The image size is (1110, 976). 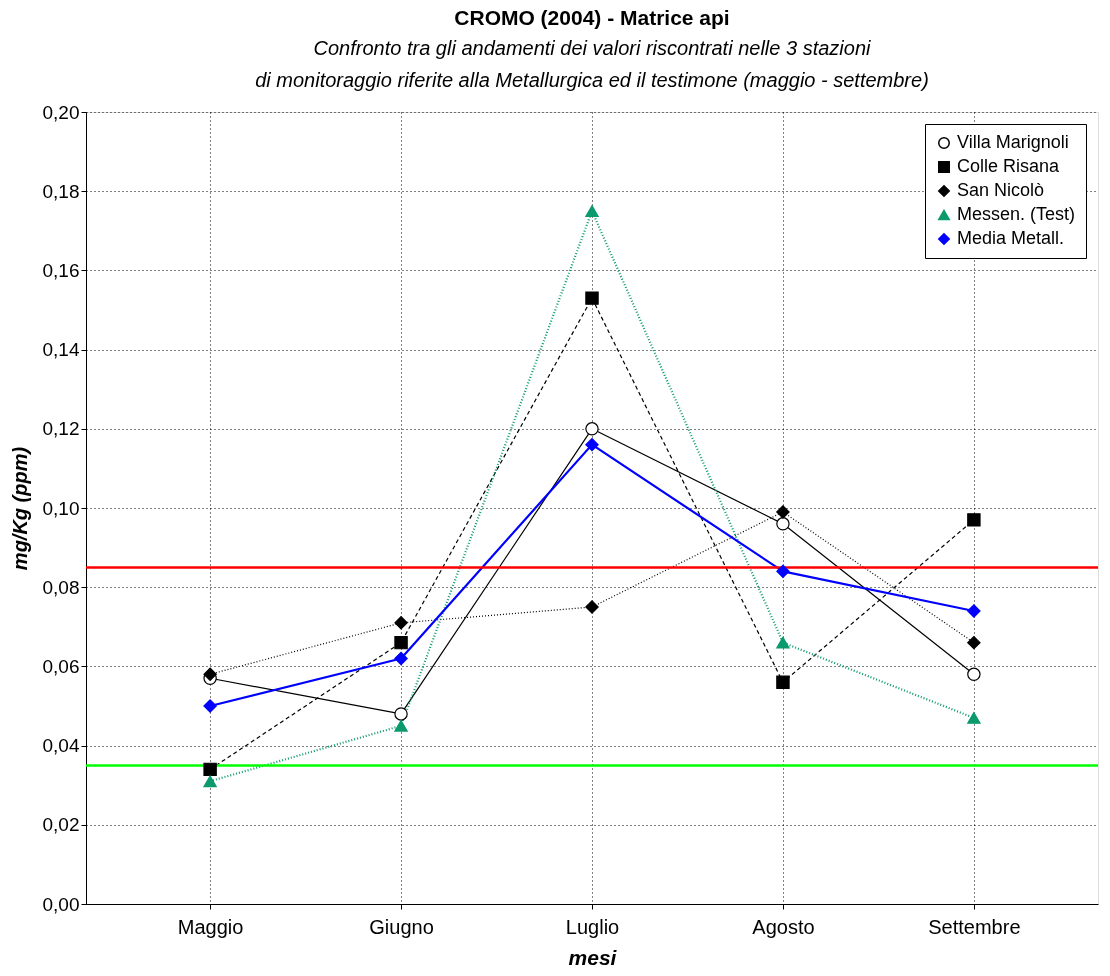 What do you see at coordinates (592, 80) in the screenshot?
I see `text: di monitoraggio riferite alla Metallurgica ed il testimone (maggio - settembre)` at bounding box center [592, 80].